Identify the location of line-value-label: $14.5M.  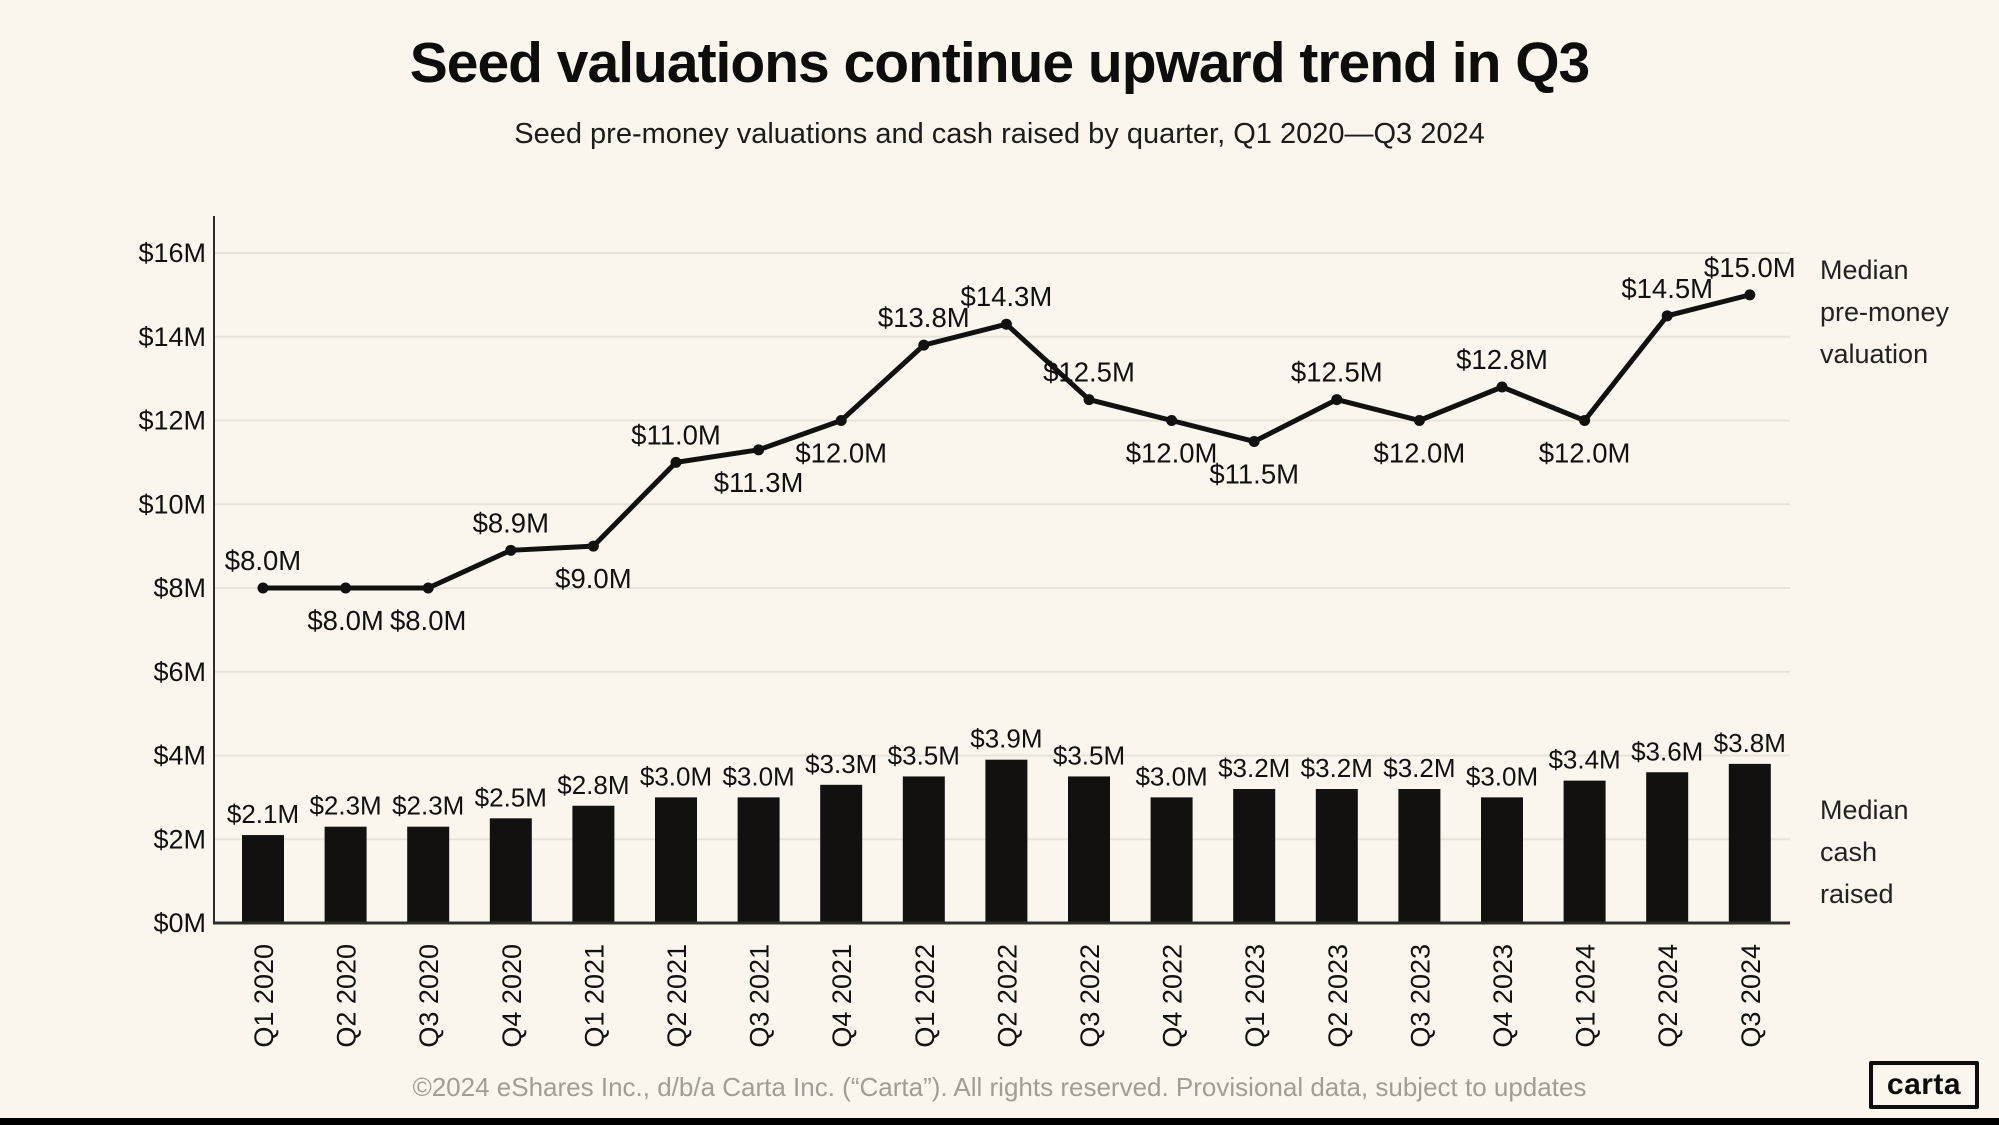
(1667, 288).